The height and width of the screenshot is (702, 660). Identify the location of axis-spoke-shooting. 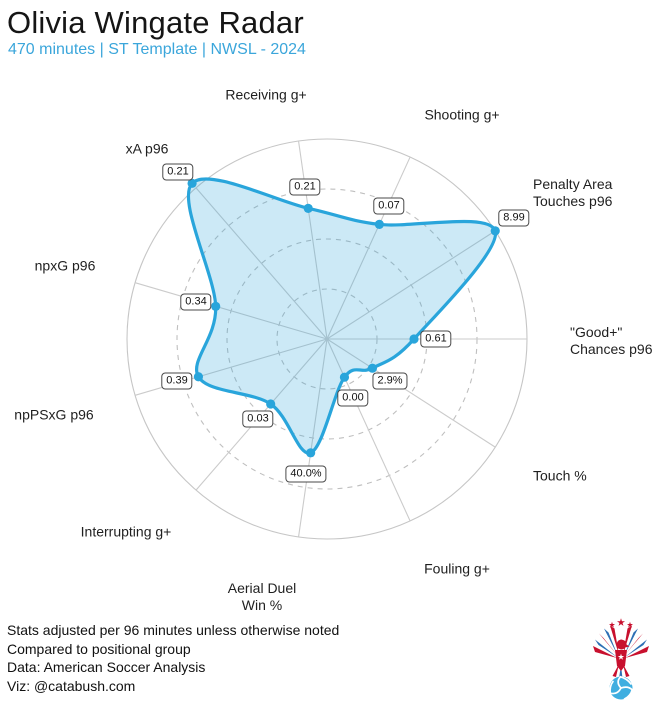
(368, 248).